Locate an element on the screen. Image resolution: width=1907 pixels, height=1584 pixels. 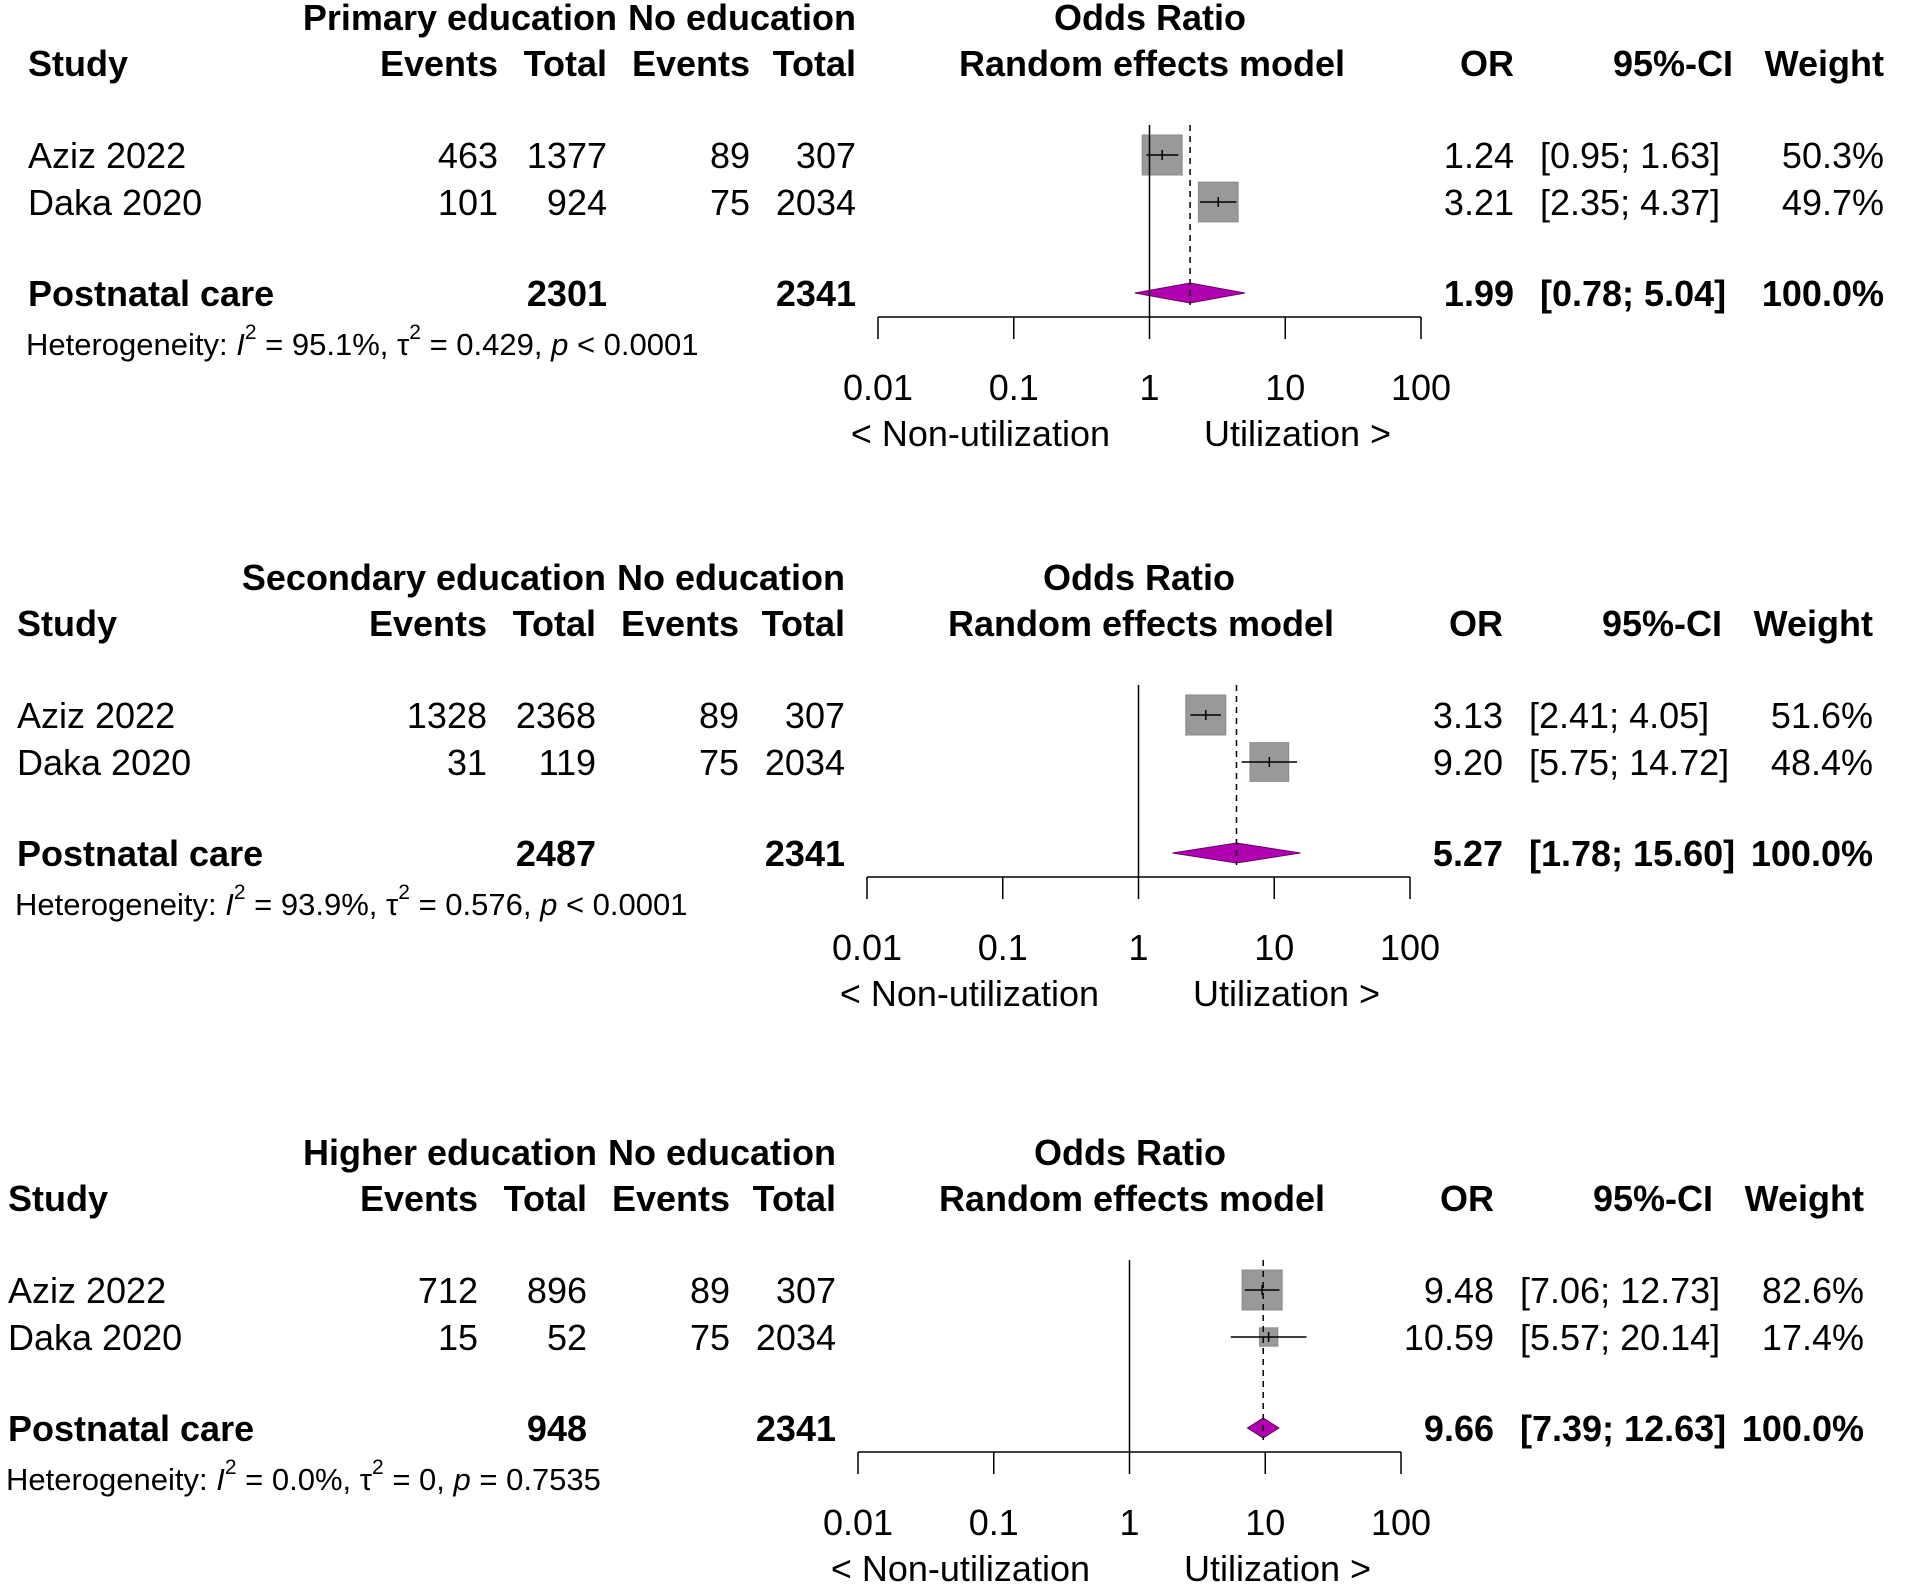
pooled-or: 5.27 is located at coordinates (1468, 853).